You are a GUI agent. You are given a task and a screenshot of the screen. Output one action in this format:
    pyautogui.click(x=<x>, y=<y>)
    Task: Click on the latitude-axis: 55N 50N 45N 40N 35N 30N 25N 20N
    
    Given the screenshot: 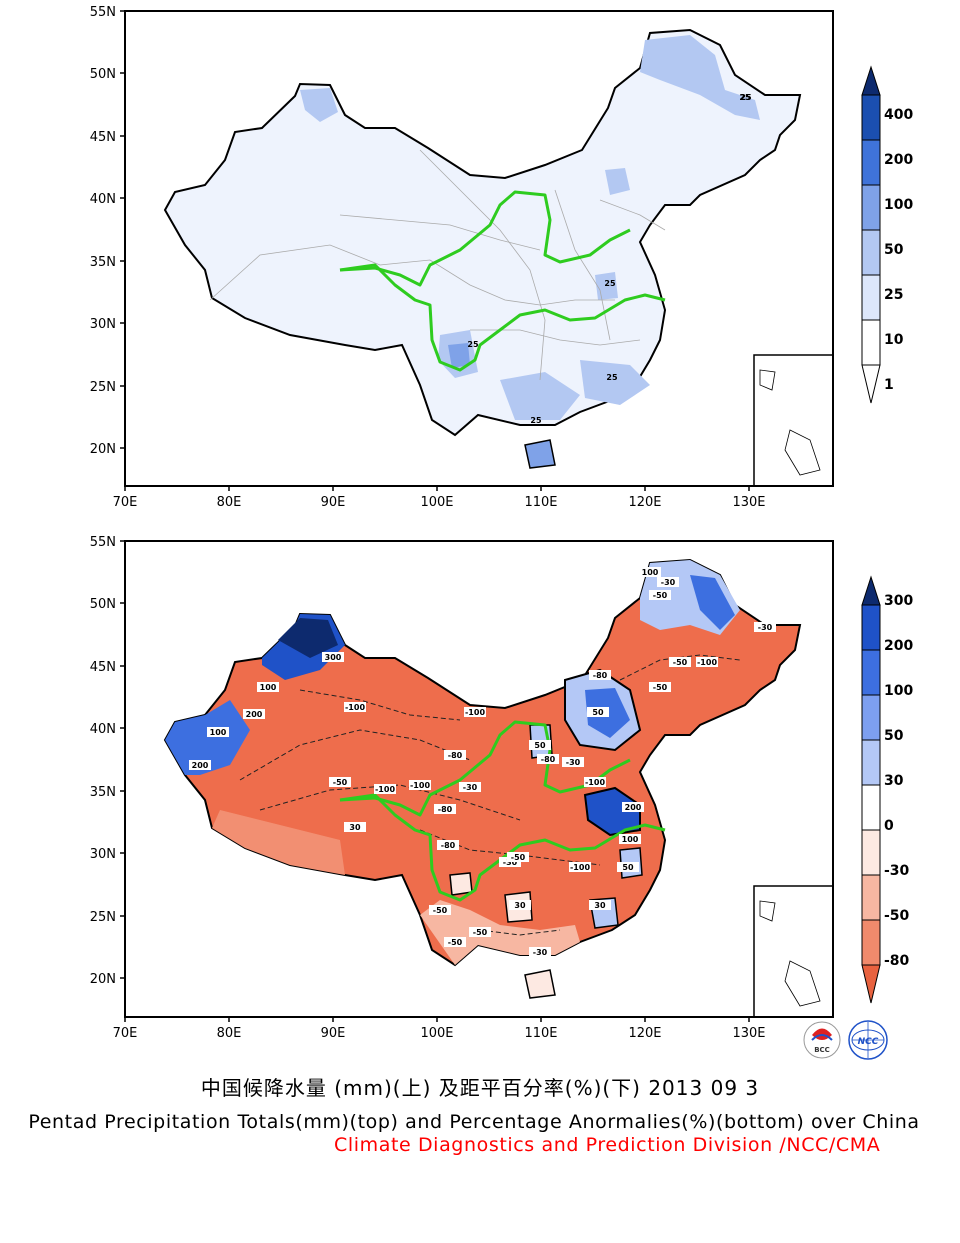 What is the action you would take?
    pyautogui.click(x=107, y=761)
    